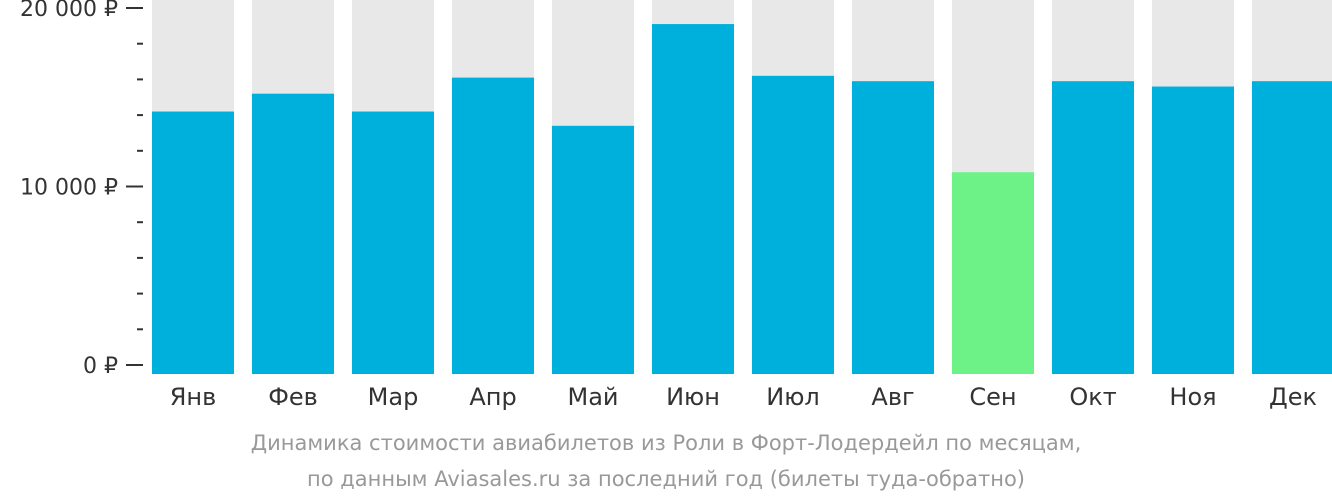  Describe the element at coordinates (793, 397) in the screenshot. I see `x-tick-label: Июл` at that location.